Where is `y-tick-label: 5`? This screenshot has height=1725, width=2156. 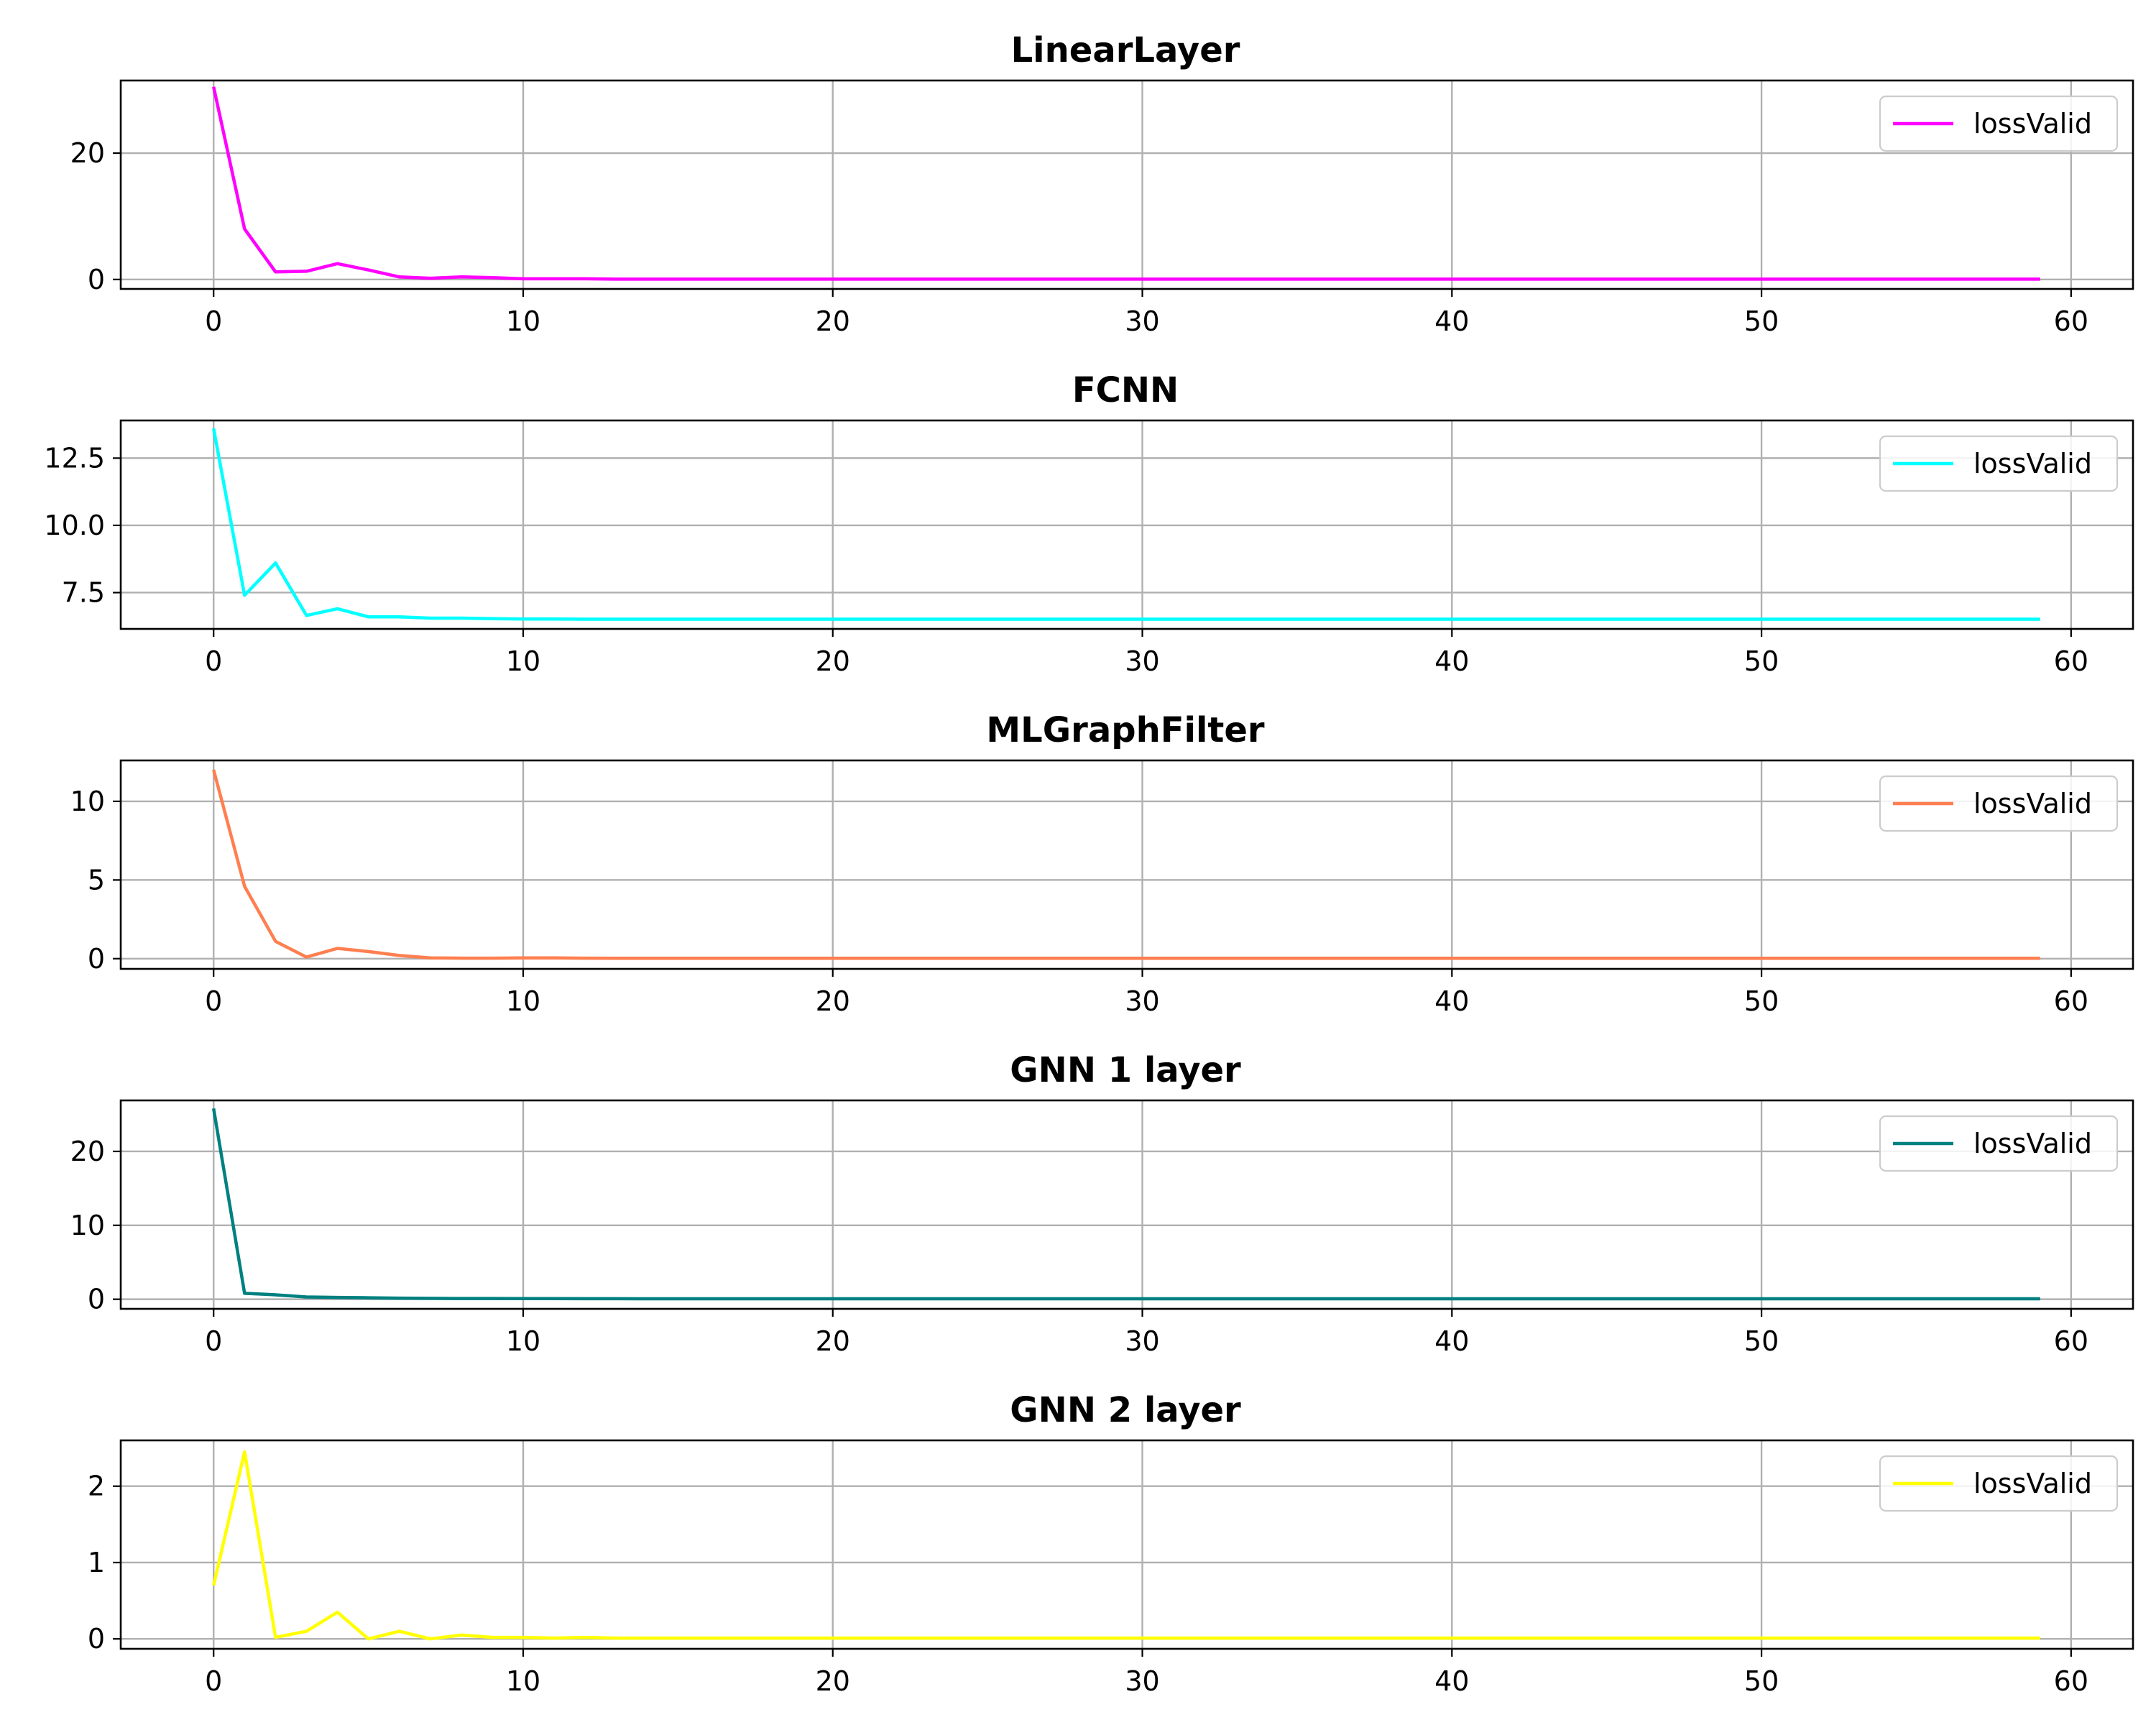 y-tick-label: 5 is located at coordinates (96, 880).